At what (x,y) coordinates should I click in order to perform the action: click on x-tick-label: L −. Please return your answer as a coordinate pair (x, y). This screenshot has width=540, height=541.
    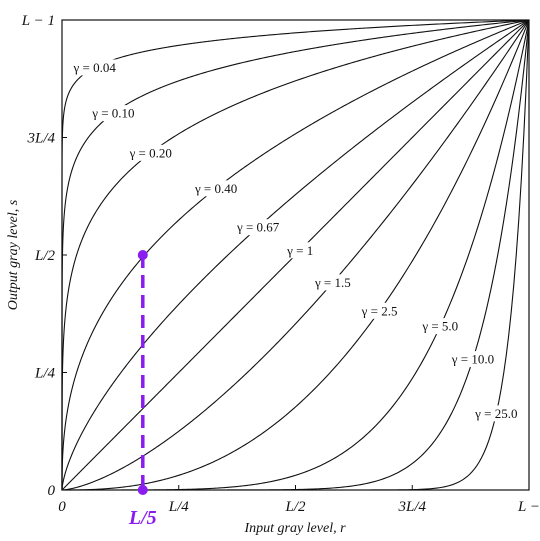
    Looking at the image, I should click on (528, 507).